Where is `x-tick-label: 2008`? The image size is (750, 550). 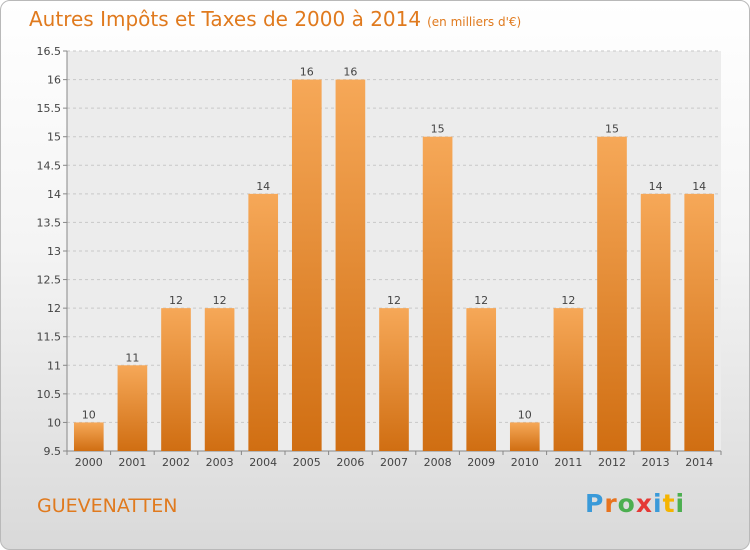 x-tick-label: 2008 is located at coordinates (438, 462).